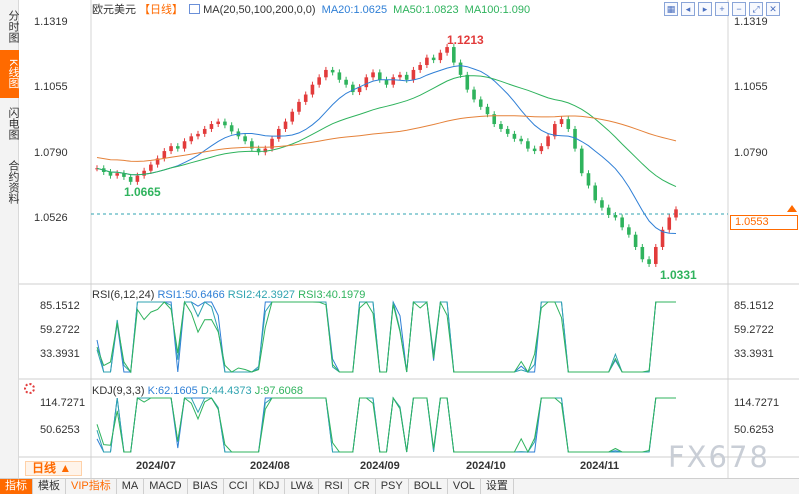 This screenshot has height=494, width=799. Describe the element at coordinates (279, 391) in the screenshot. I see `kdj-j-value: J:97.6068` at that location.